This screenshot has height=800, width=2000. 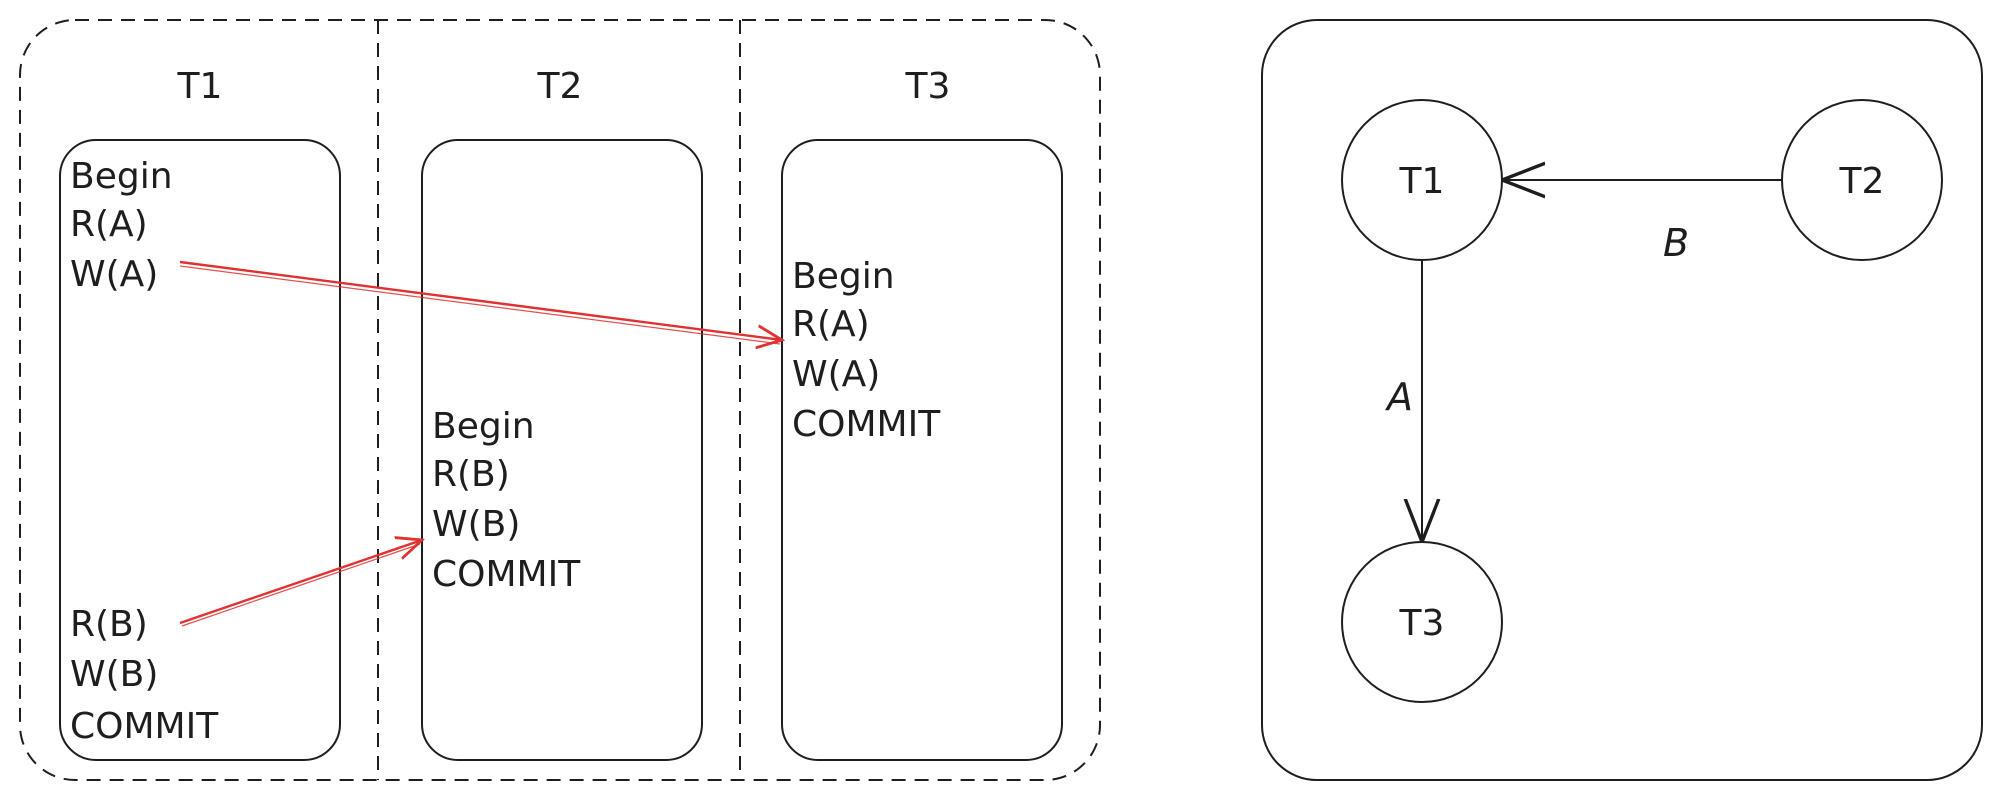 I want to click on column-title-t3: T3, so click(x=928, y=86).